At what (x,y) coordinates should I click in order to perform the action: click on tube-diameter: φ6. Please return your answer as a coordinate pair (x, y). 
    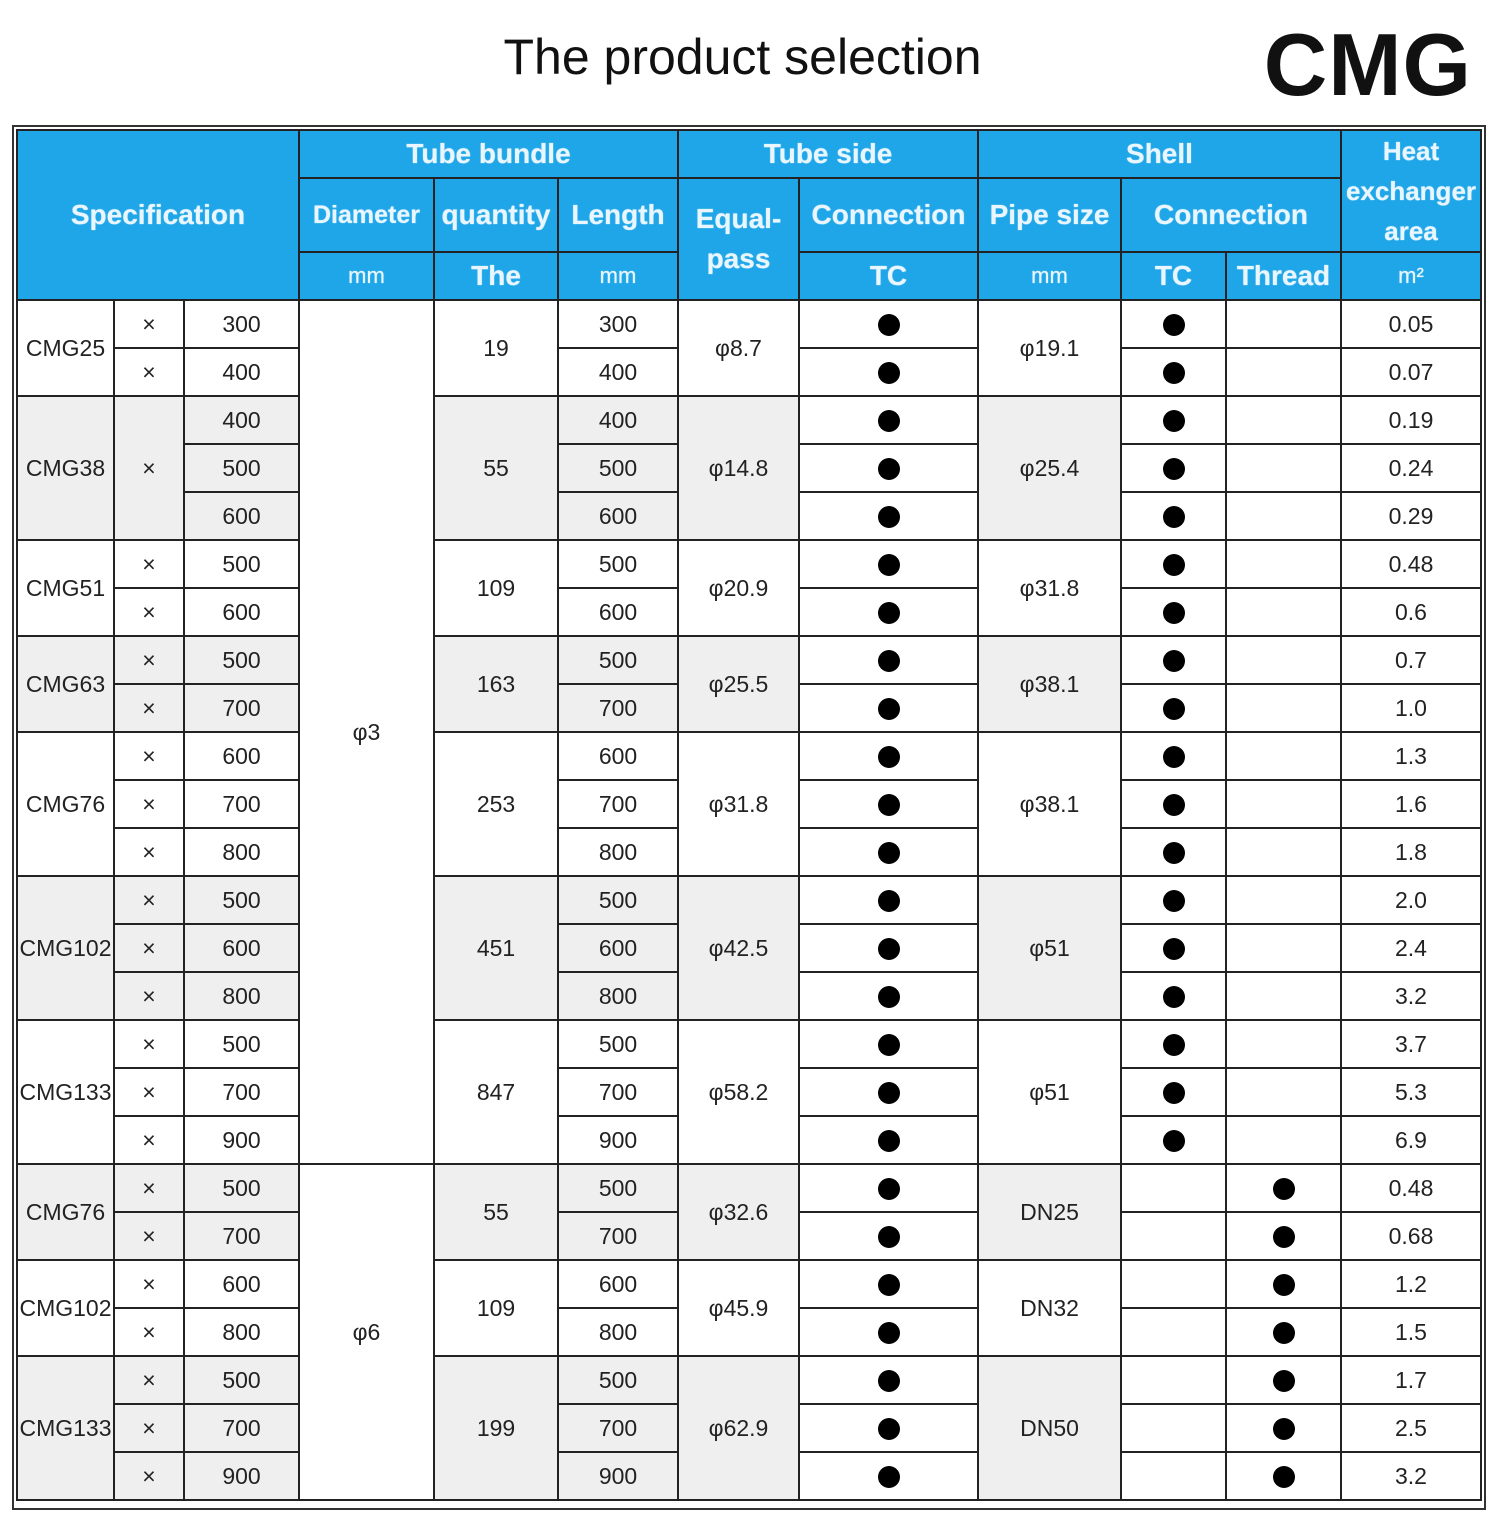
    Looking at the image, I should click on (366, 1332).